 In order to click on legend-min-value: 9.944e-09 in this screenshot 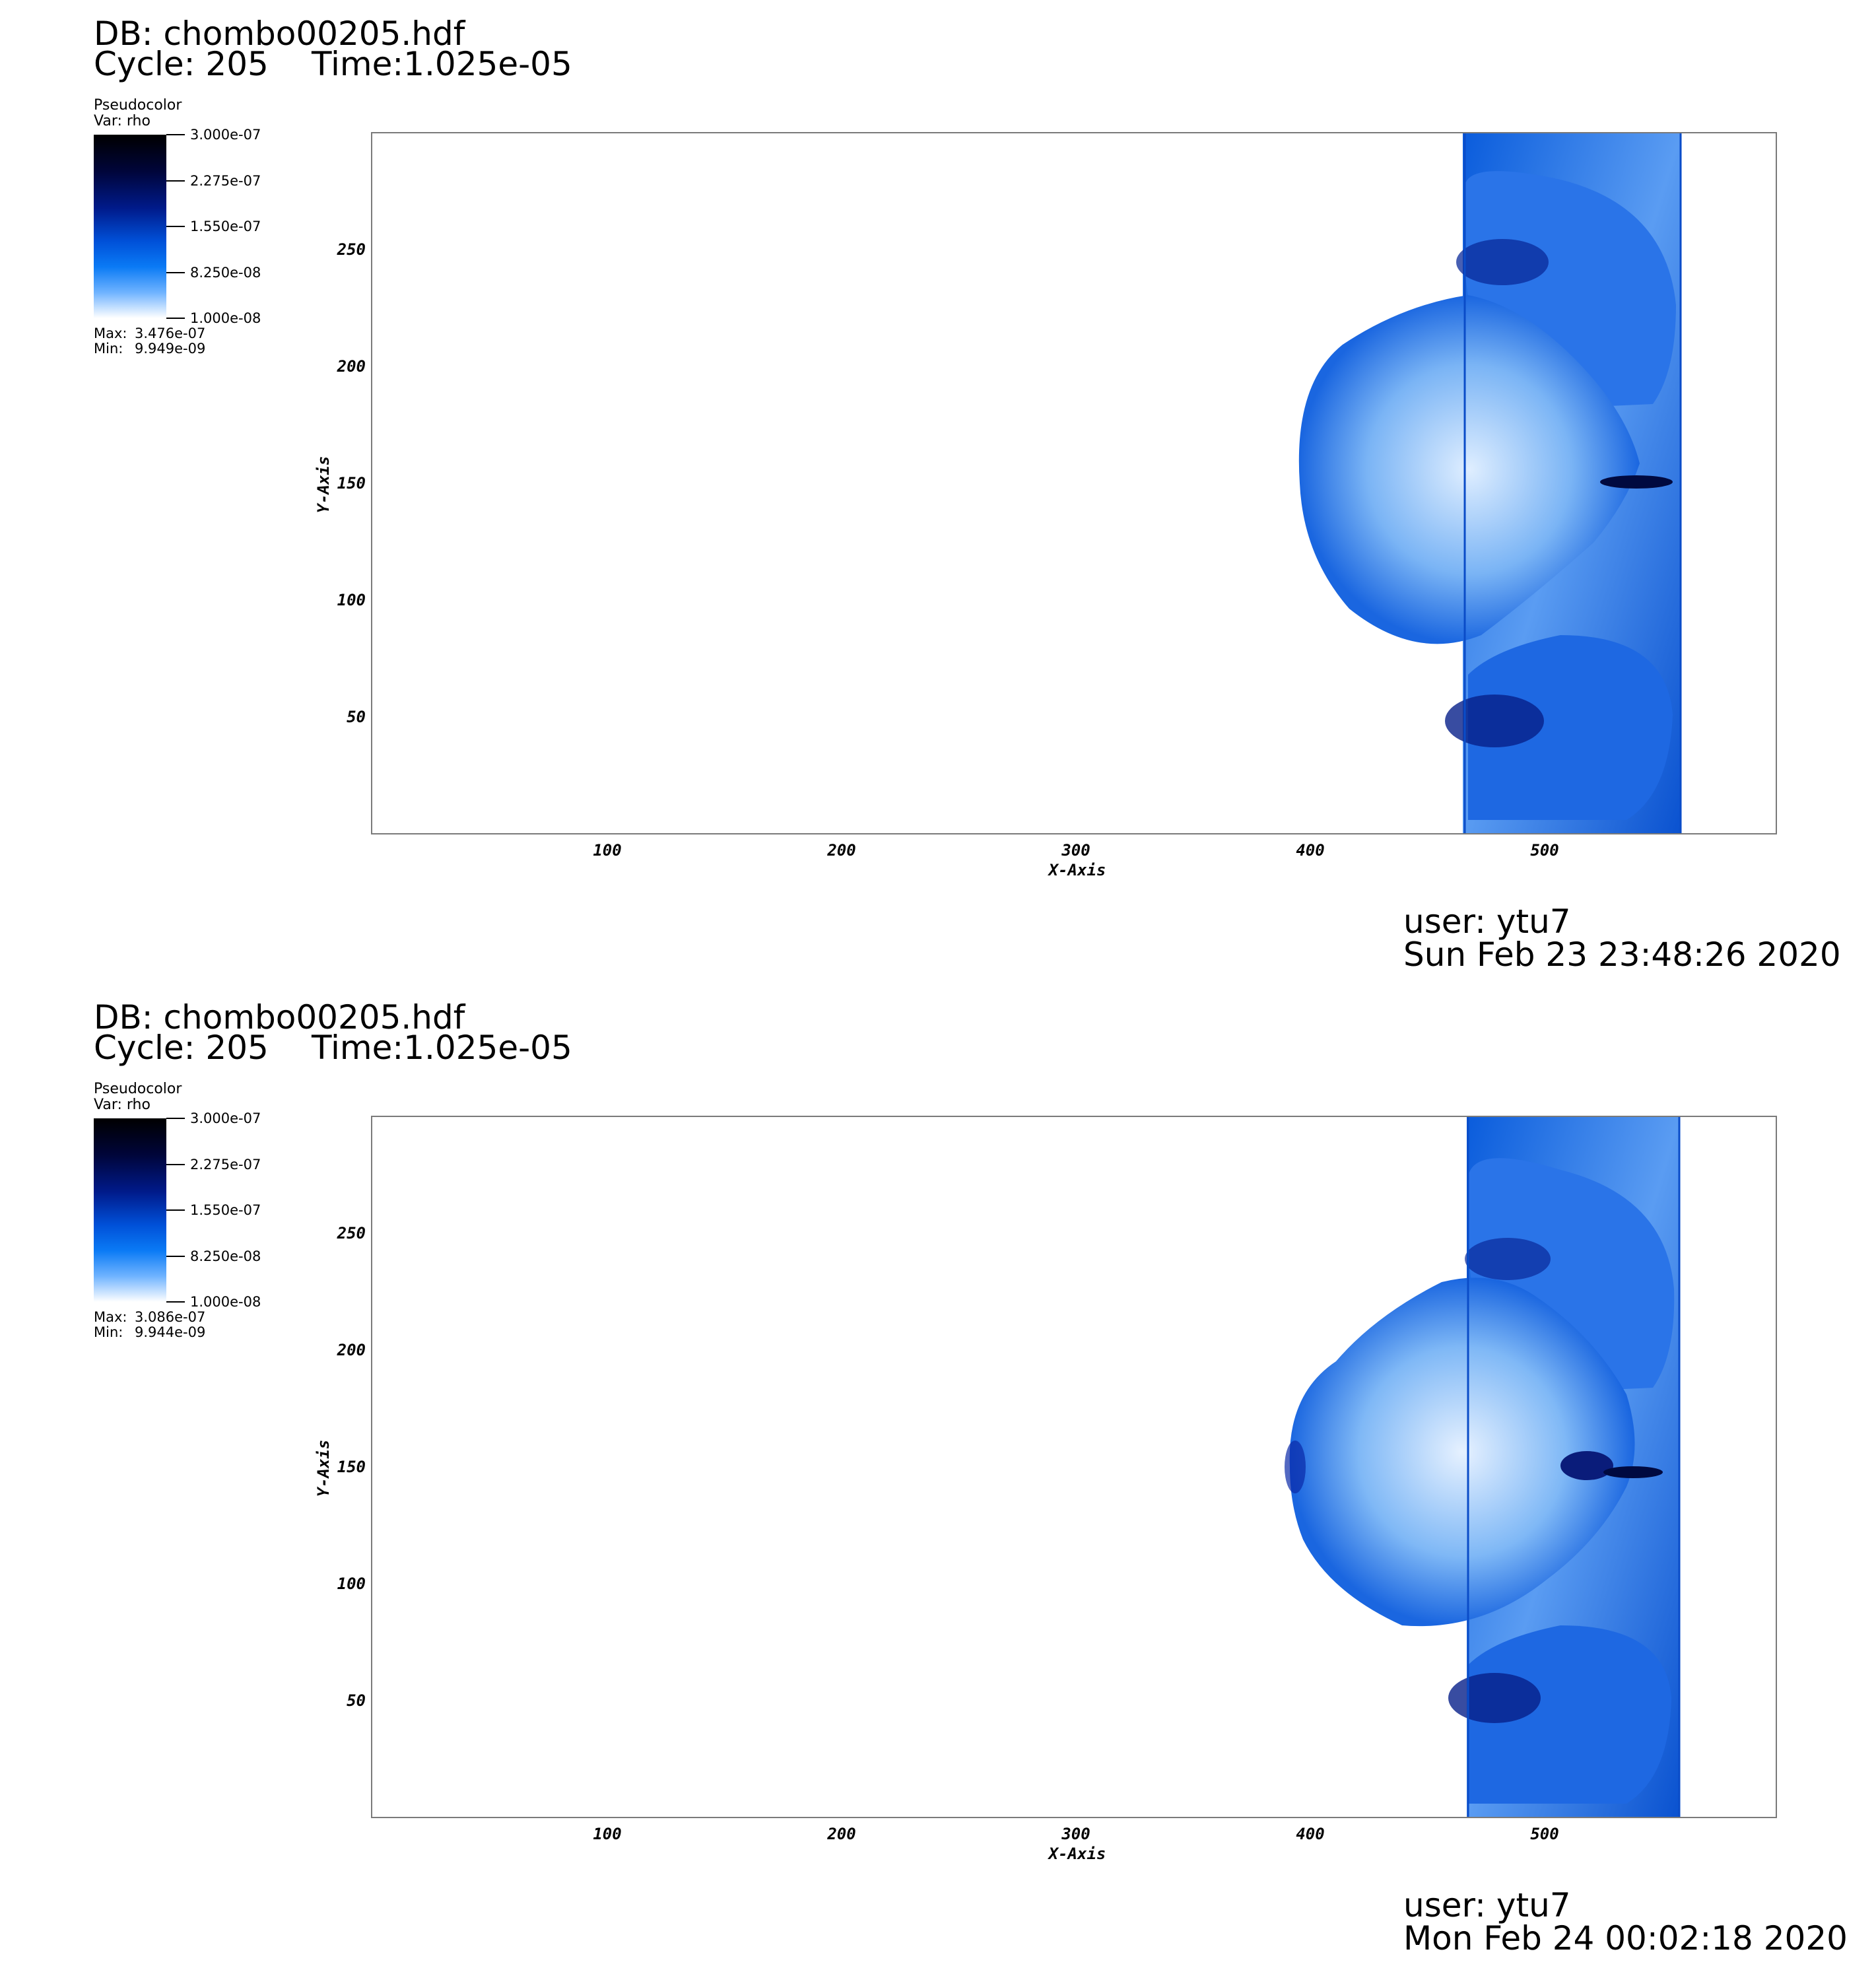, I will do `click(170, 1332)`.